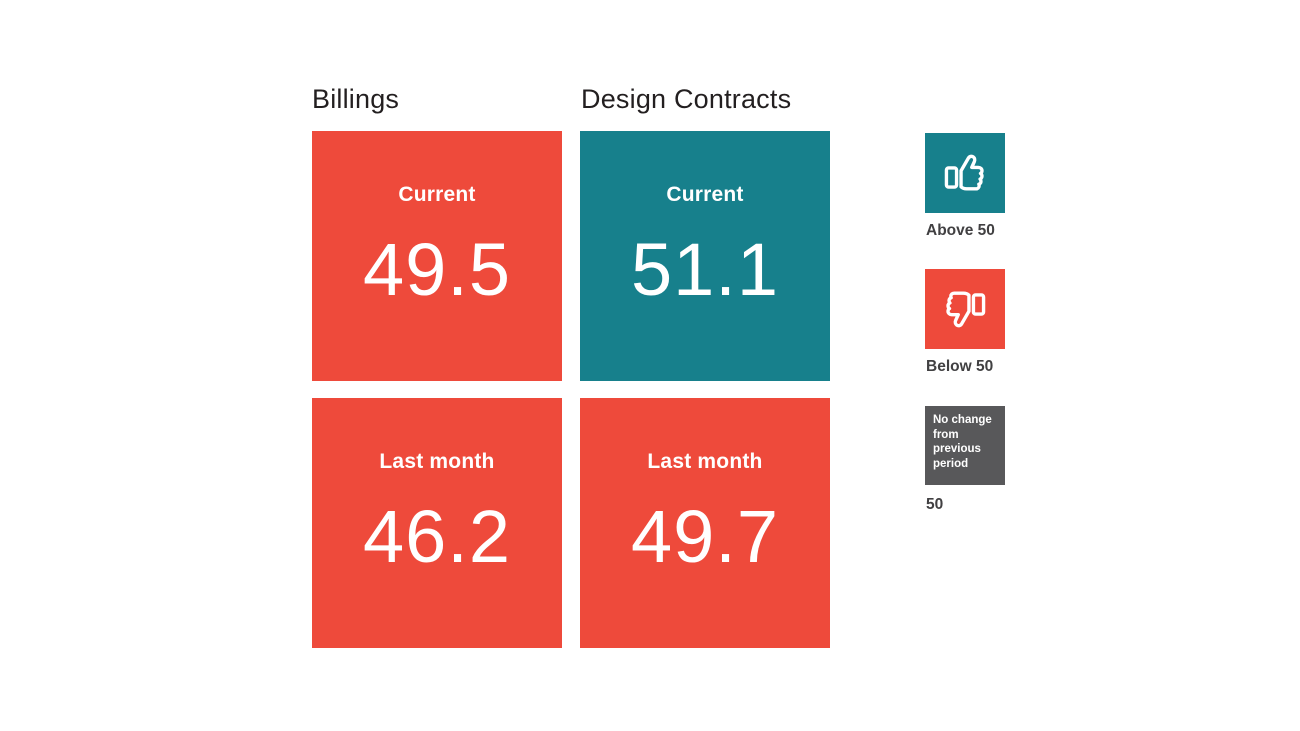  I want to click on billings-current-value: 49.5, so click(437, 269).